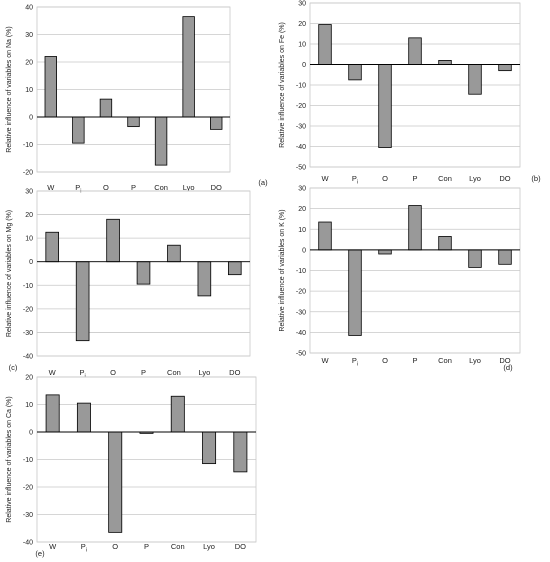 The width and height of the screenshot is (550, 562). I want to click on panel-label: (d), so click(508, 367).